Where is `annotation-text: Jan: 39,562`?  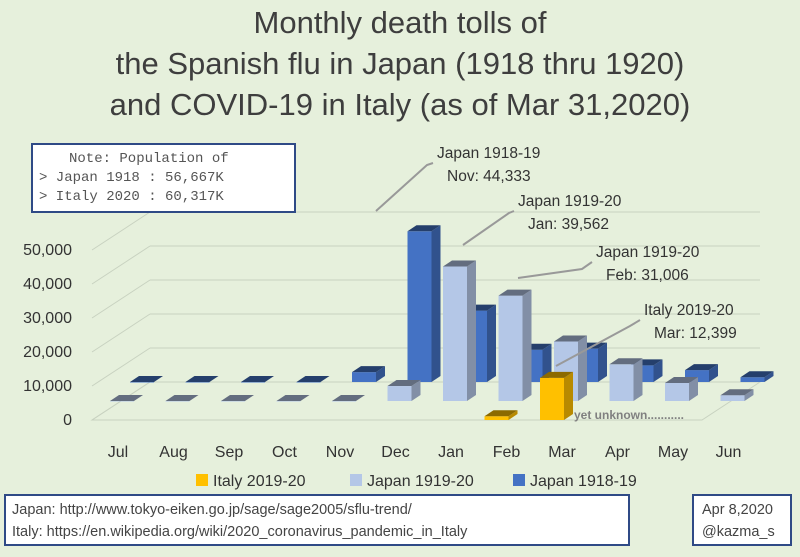
annotation-text: Jan: 39,562 is located at coordinates (568, 224).